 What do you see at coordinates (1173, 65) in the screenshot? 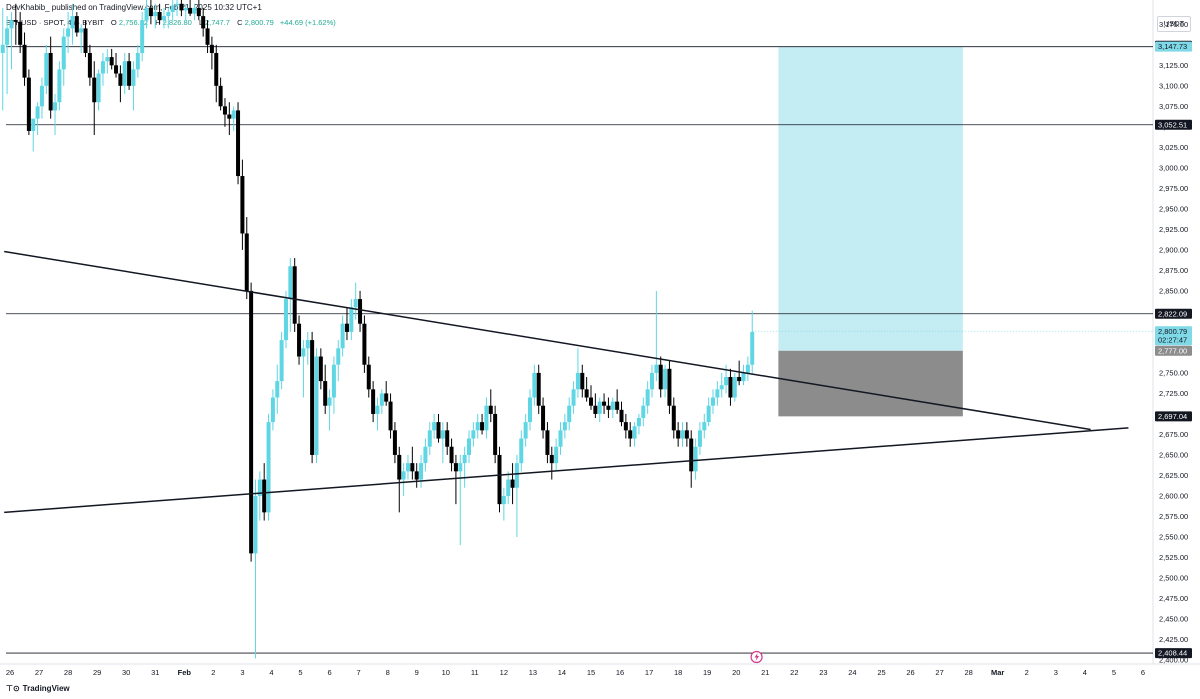
I see `y-tick-label: 3,125.00` at bounding box center [1173, 65].